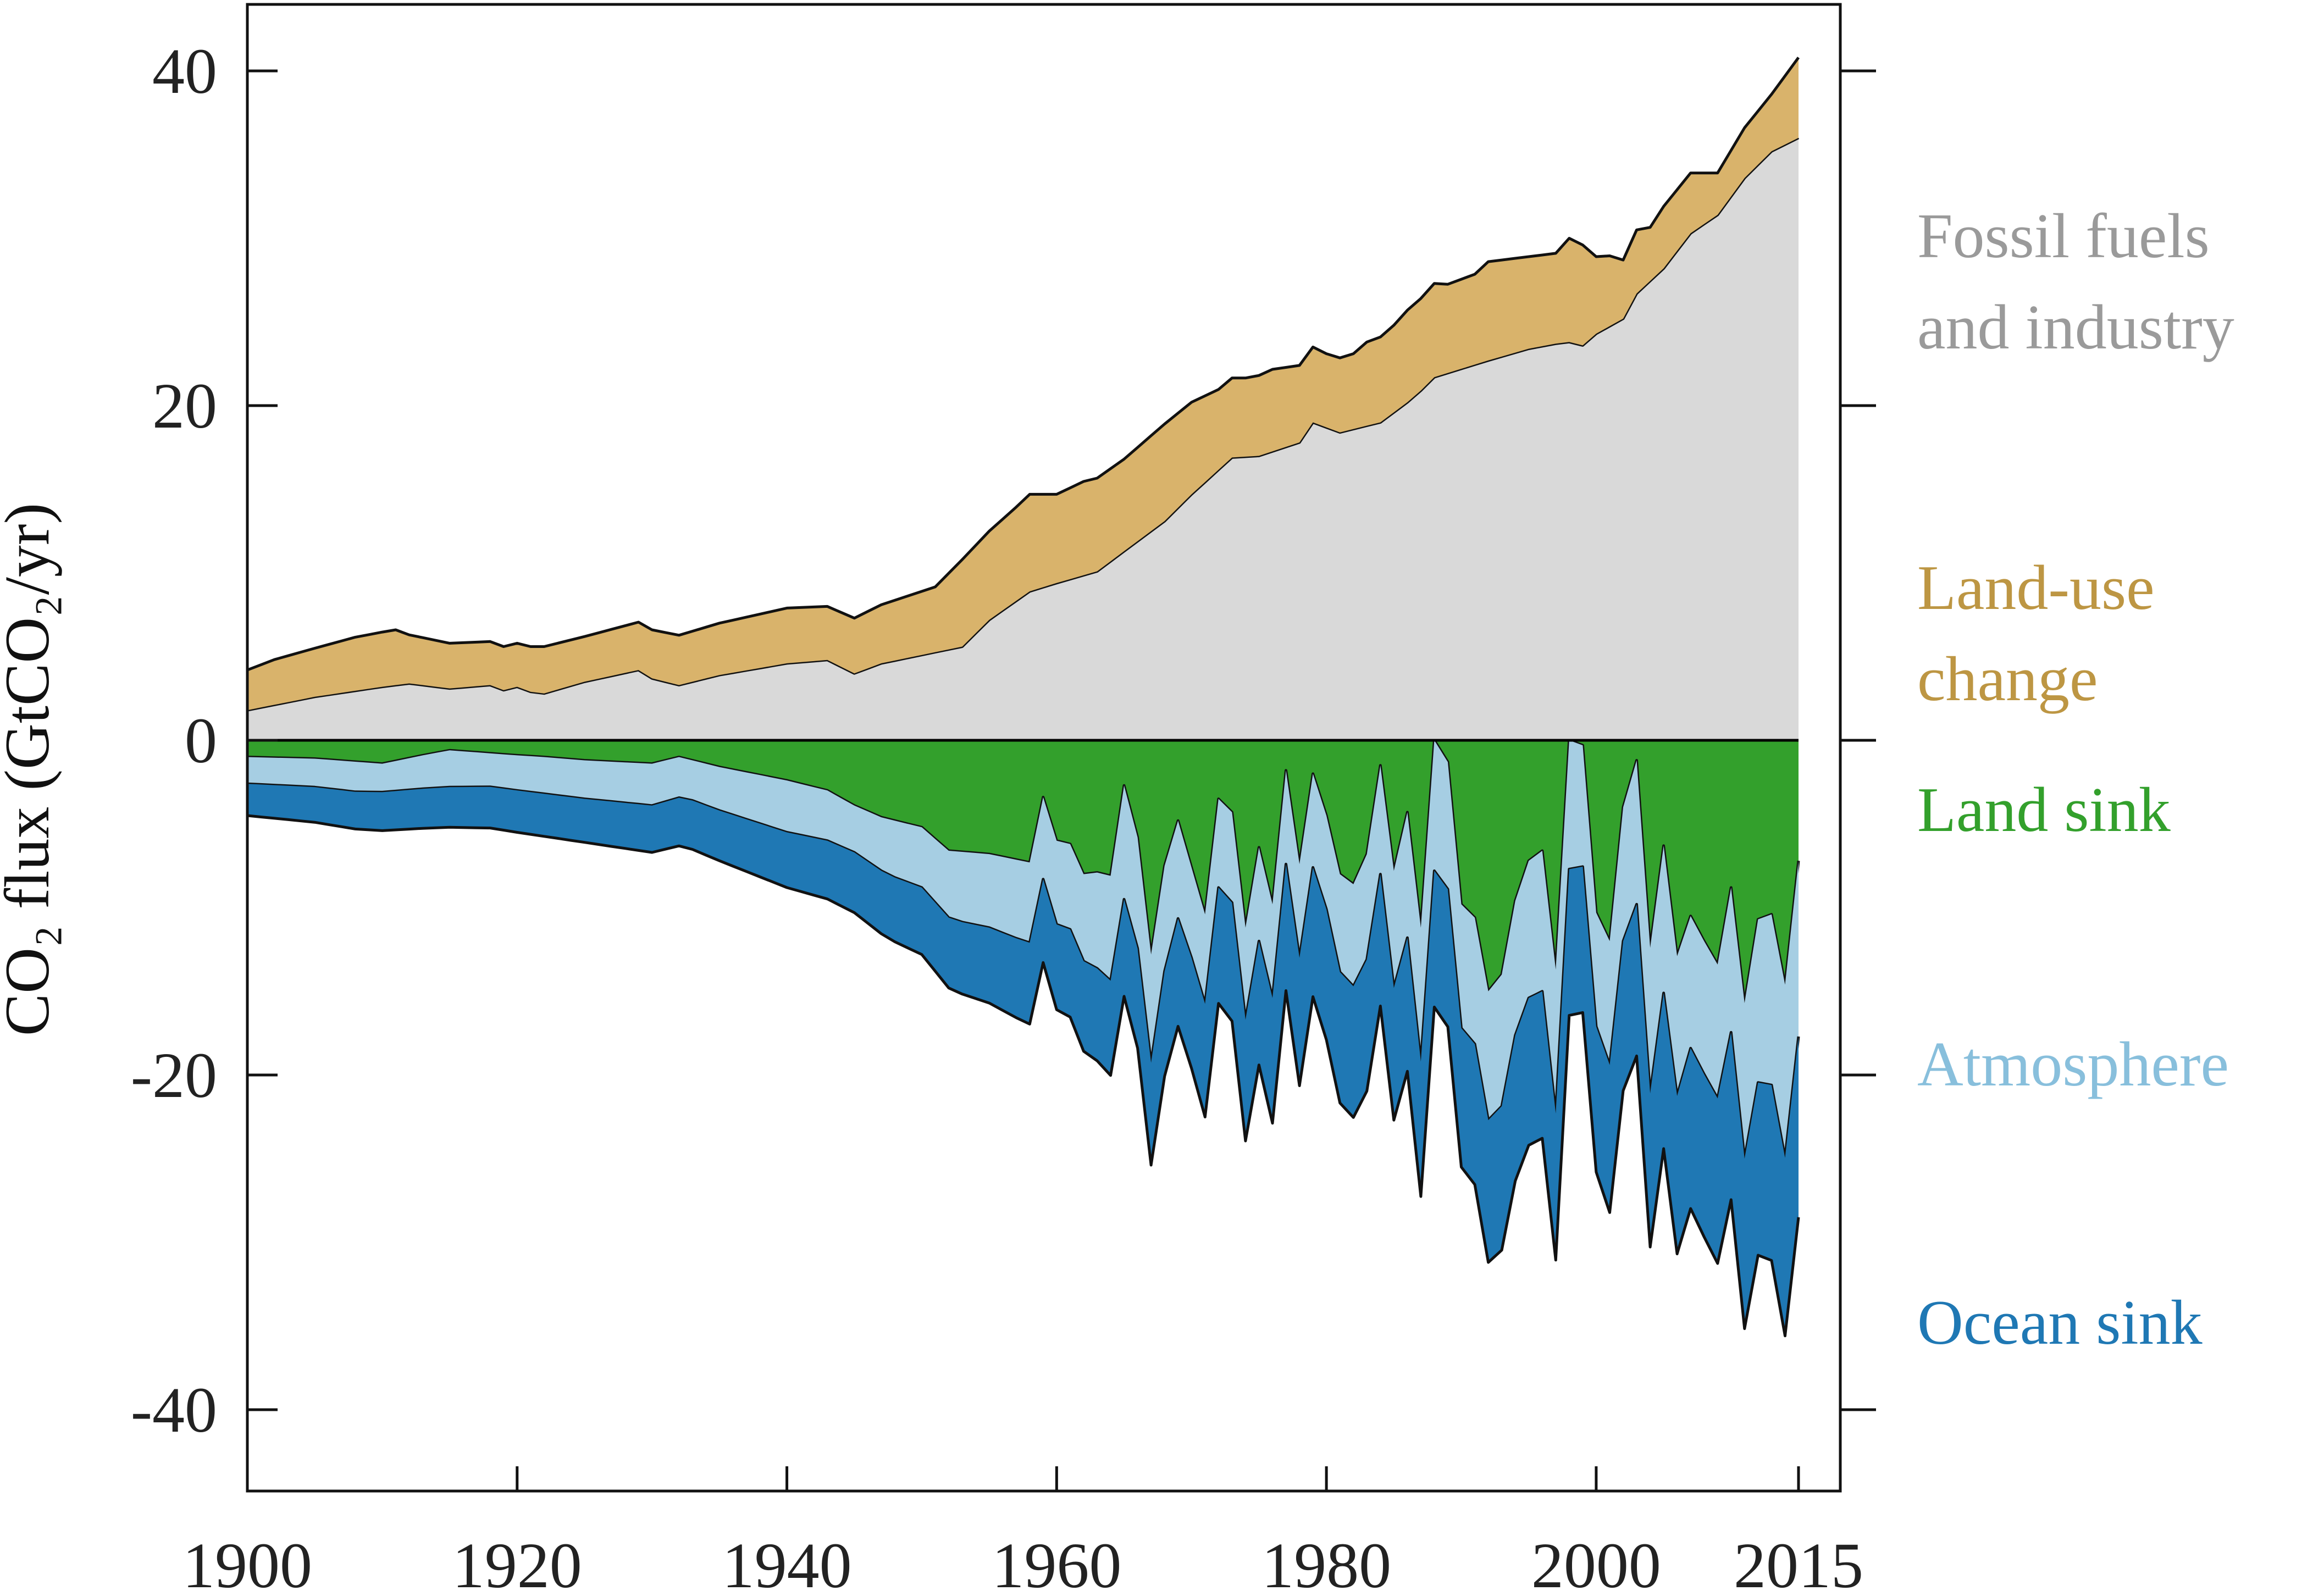 The image size is (2324, 1596). I want to click on series-label-ocean-sink: Ocean sink, so click(2060, 1323).